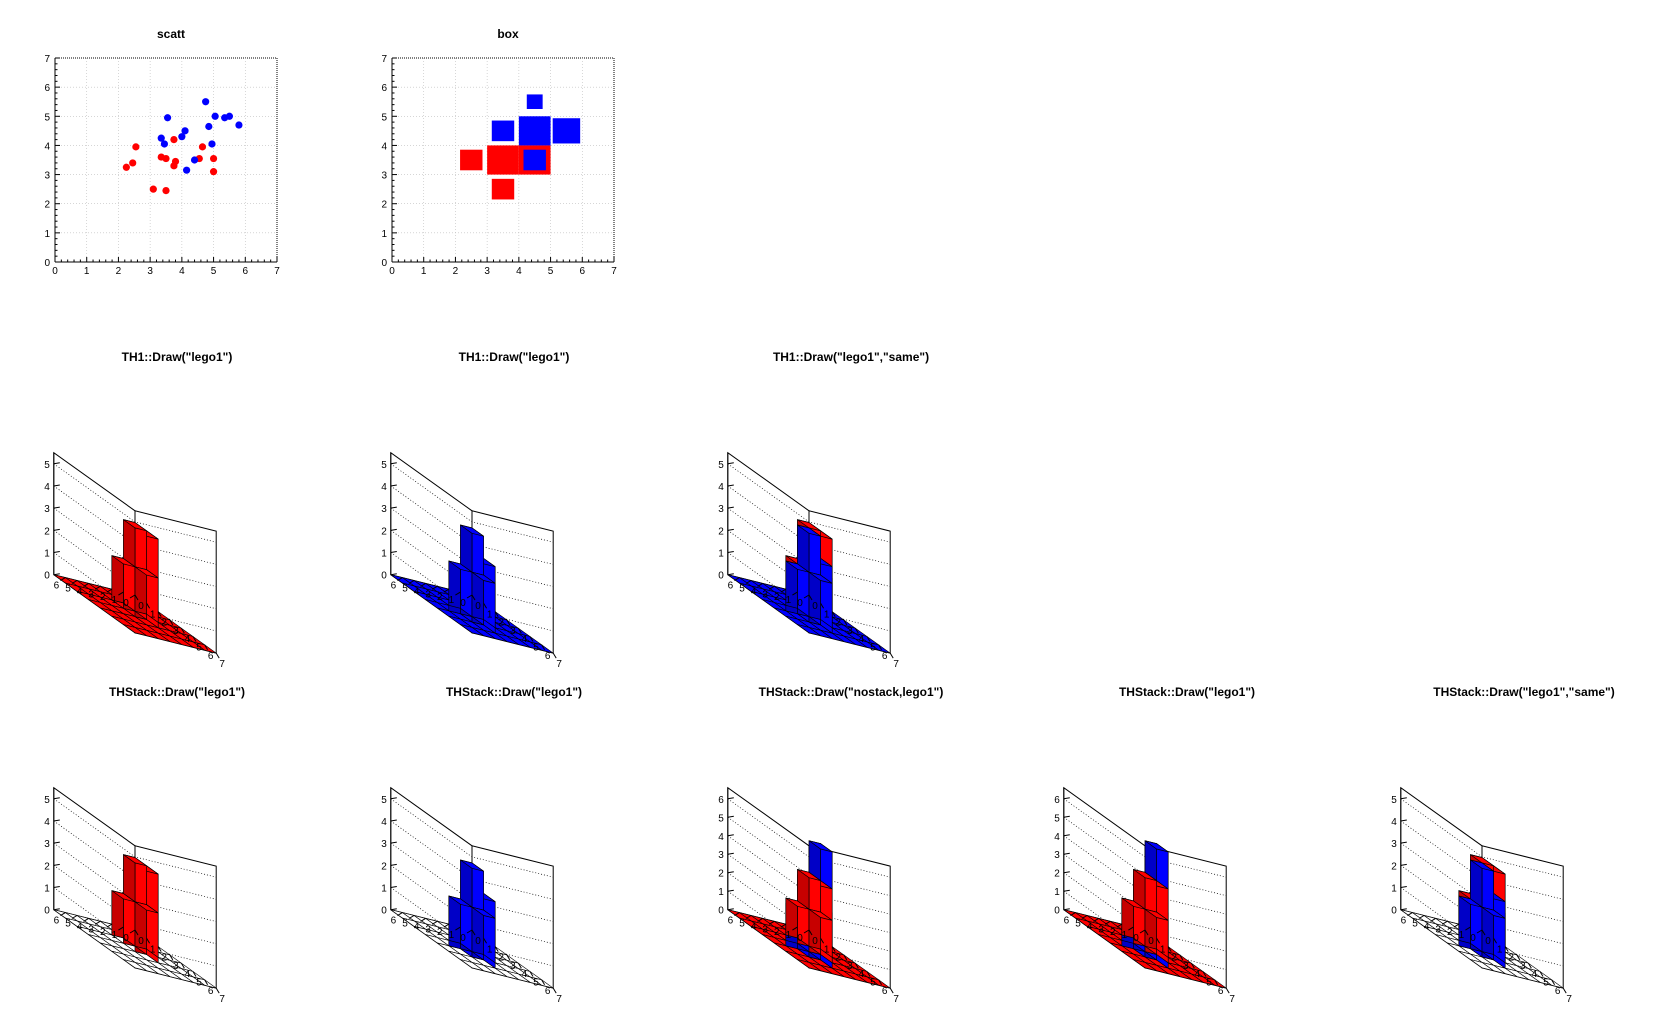 The image size is (1676, 1022). Describe the element at coordinates (851, 692) in the screenshot. I see `plot-title: THStack::Draw("nostack,lego1")` at that location.